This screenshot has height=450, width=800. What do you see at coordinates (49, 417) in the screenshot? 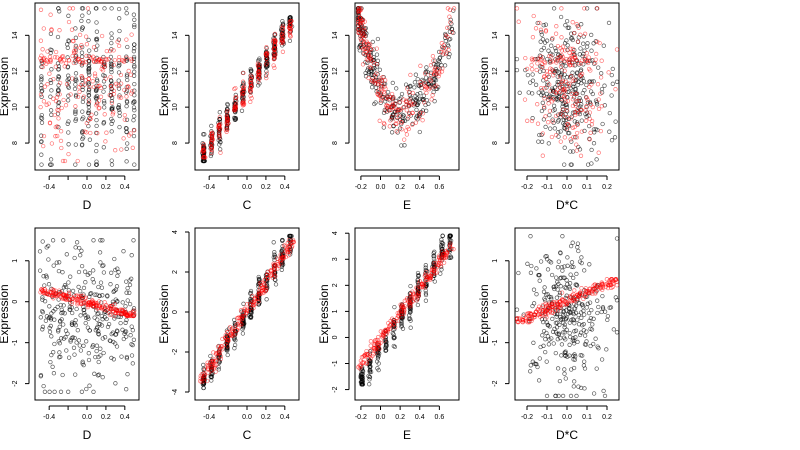
I see `x-tick-label: -0.4` at bounding box center [49, 417].